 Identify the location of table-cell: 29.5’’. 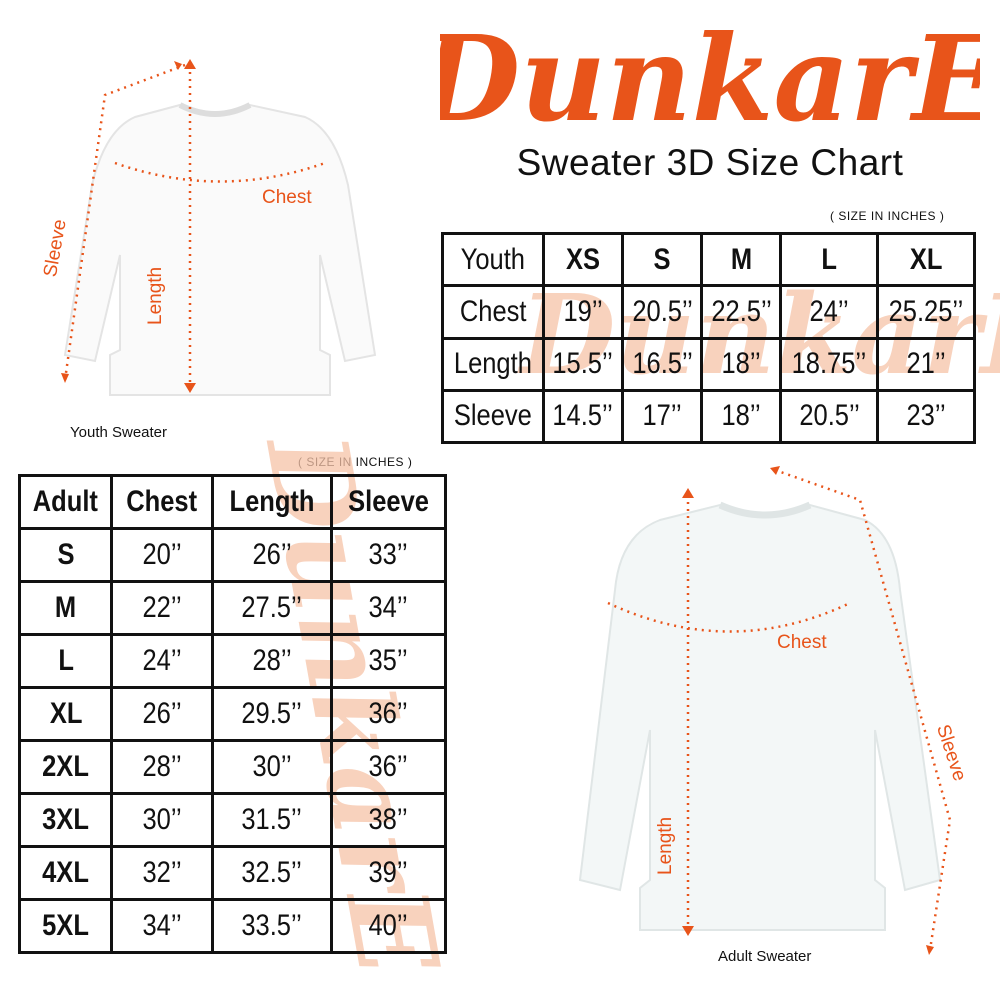
(272, 714).